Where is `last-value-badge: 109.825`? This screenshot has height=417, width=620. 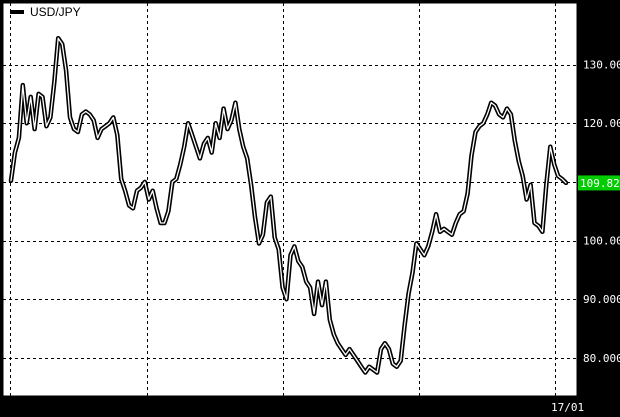
last-value-badge: 109.825 is located at coordinates (599, 183).